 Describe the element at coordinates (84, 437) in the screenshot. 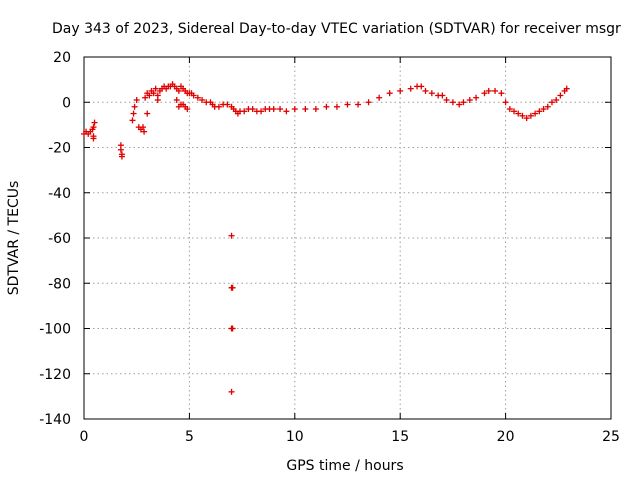

I see `x-tick-label: 0` at that location.